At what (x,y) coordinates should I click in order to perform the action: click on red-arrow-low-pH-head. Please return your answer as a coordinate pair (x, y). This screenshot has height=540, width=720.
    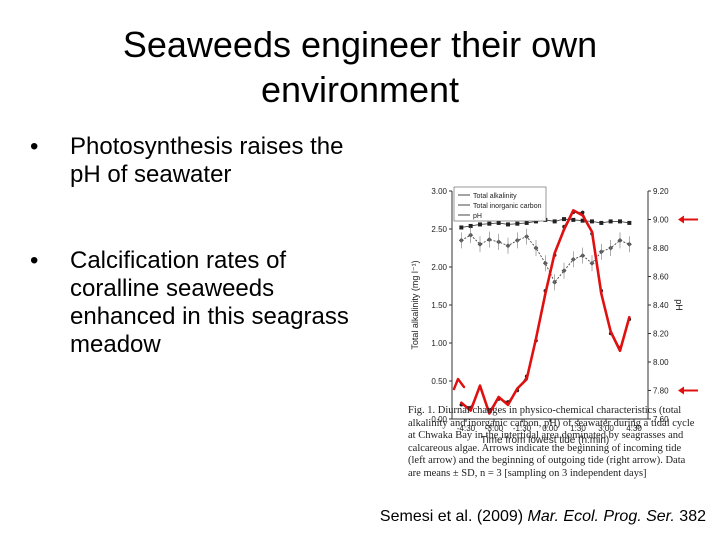
    Looking at the image, I should click on (681, 390).